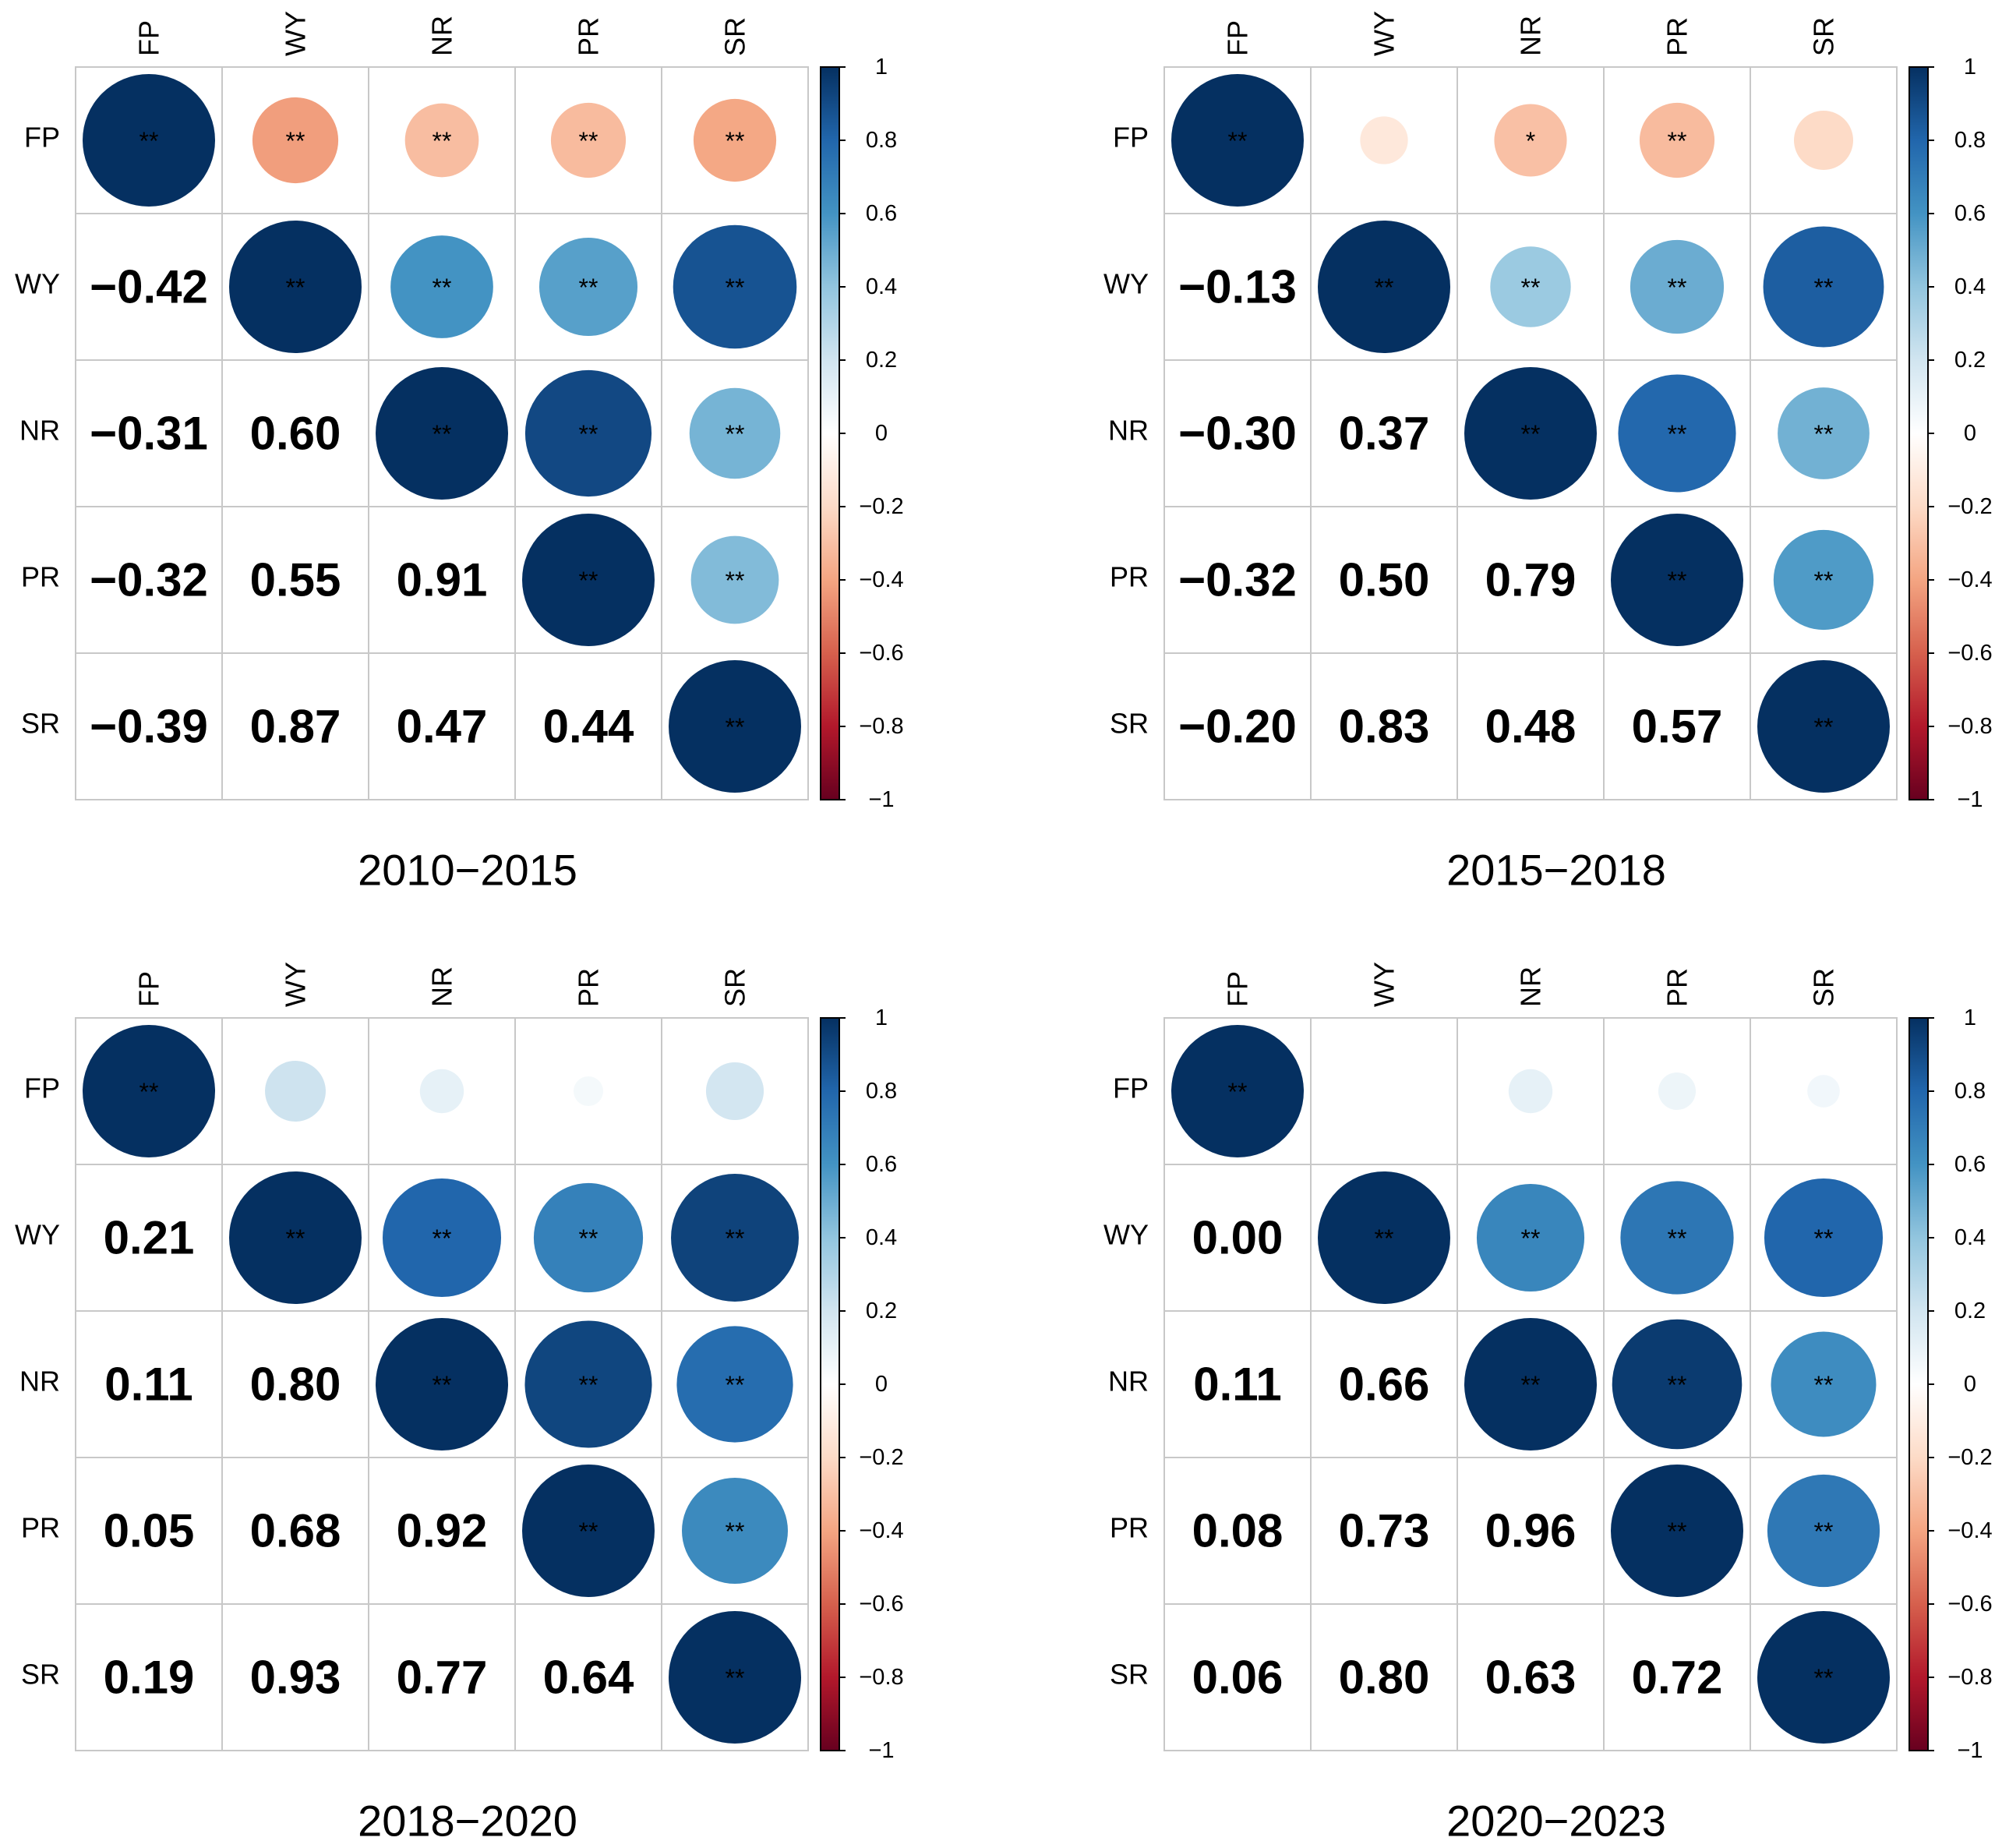 The width and height of the screenshot is (1995, 1848). Describe the element at coordinates (295, 727) in the screenshot. I see `correlation-value: 0.87` at that location.